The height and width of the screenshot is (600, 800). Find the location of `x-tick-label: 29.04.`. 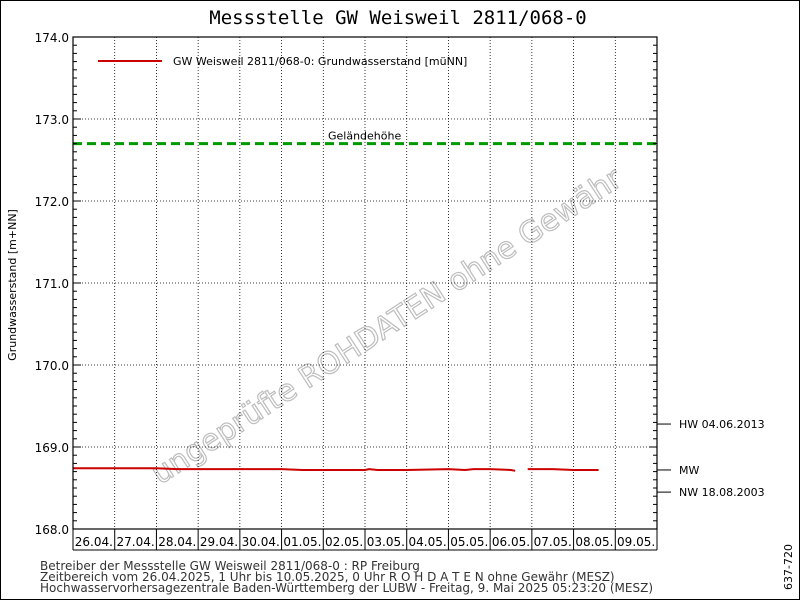

x-tick-label: 29.04. is located at coordinates (219, 542).